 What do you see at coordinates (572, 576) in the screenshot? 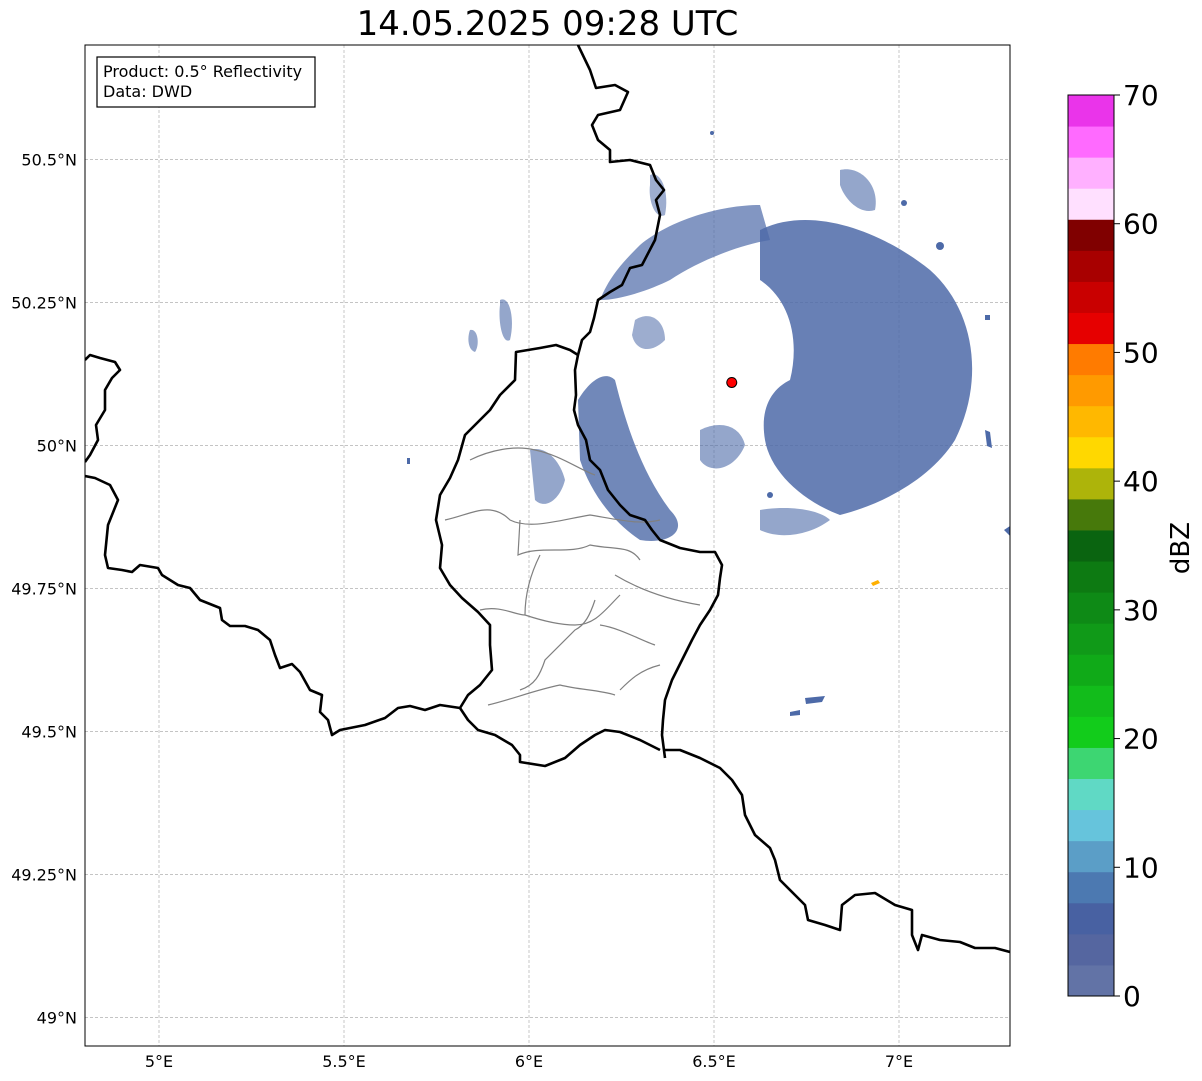
I see `canton-borders` at bounding box center [572, 576].